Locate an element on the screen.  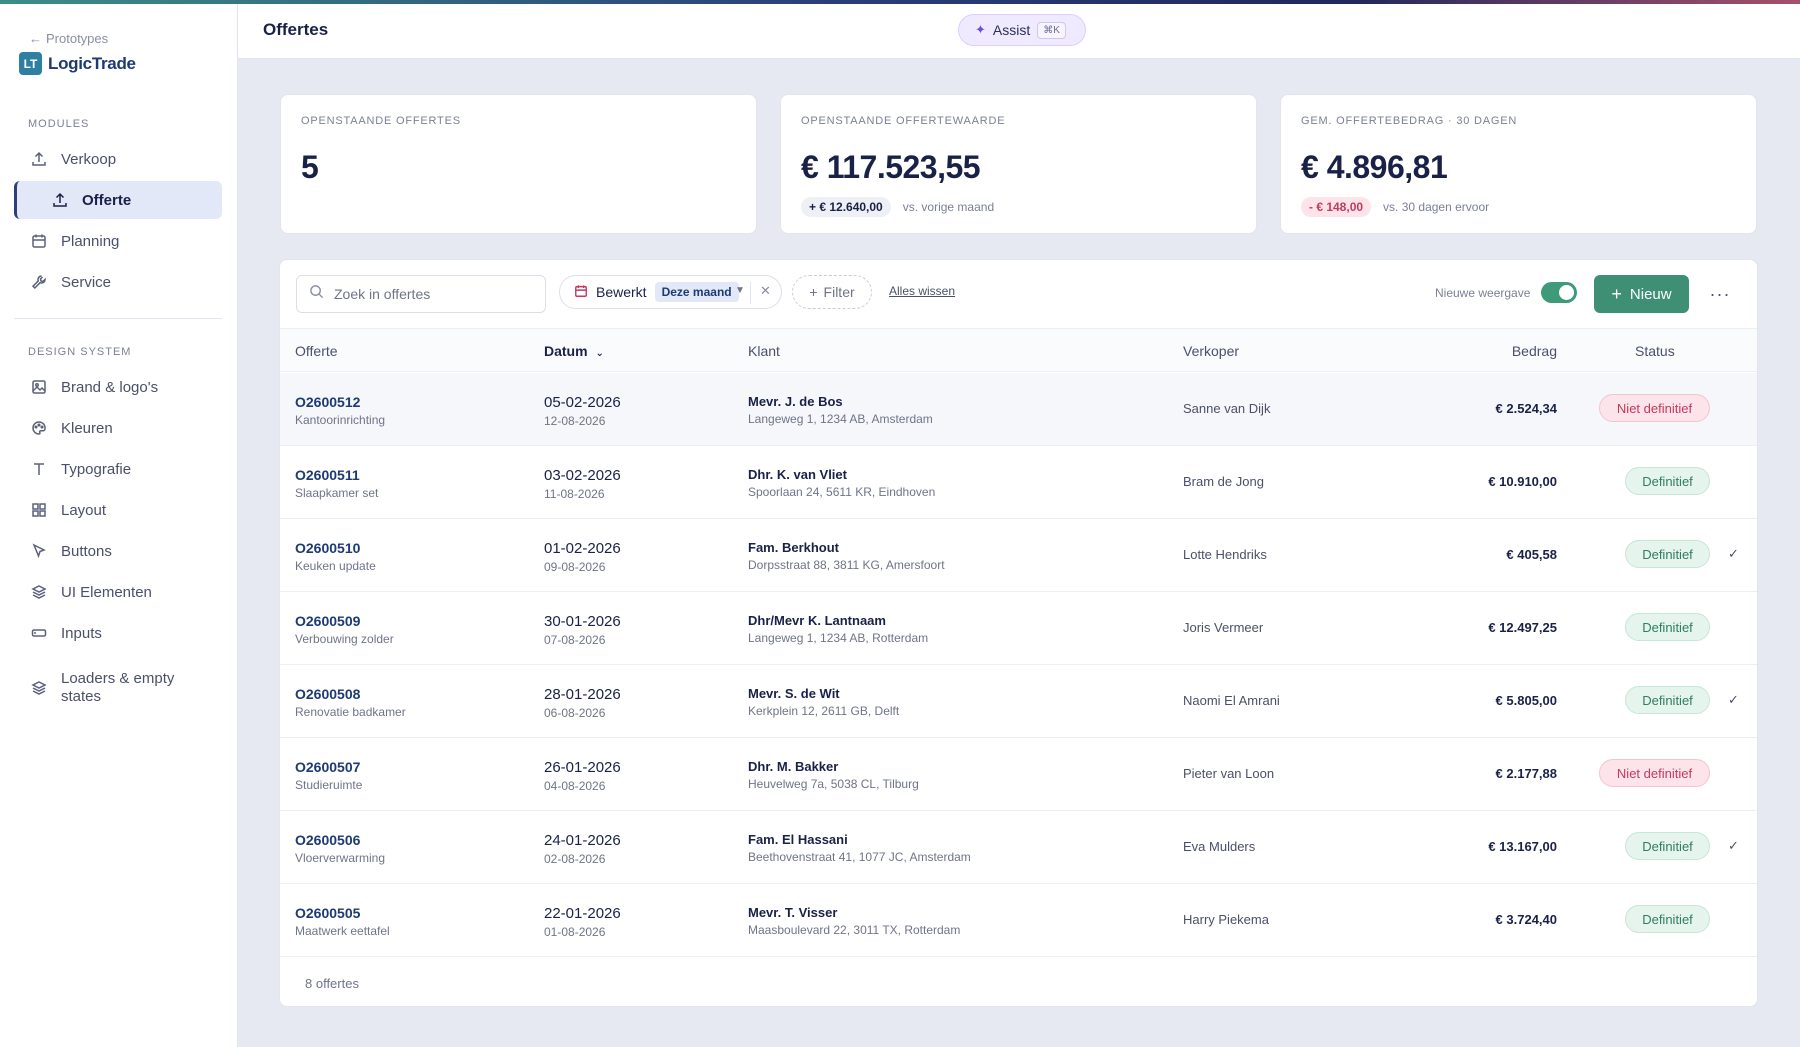
sidebar-item-loaders: Loaders & empty states is located at coordinates (118, 688).